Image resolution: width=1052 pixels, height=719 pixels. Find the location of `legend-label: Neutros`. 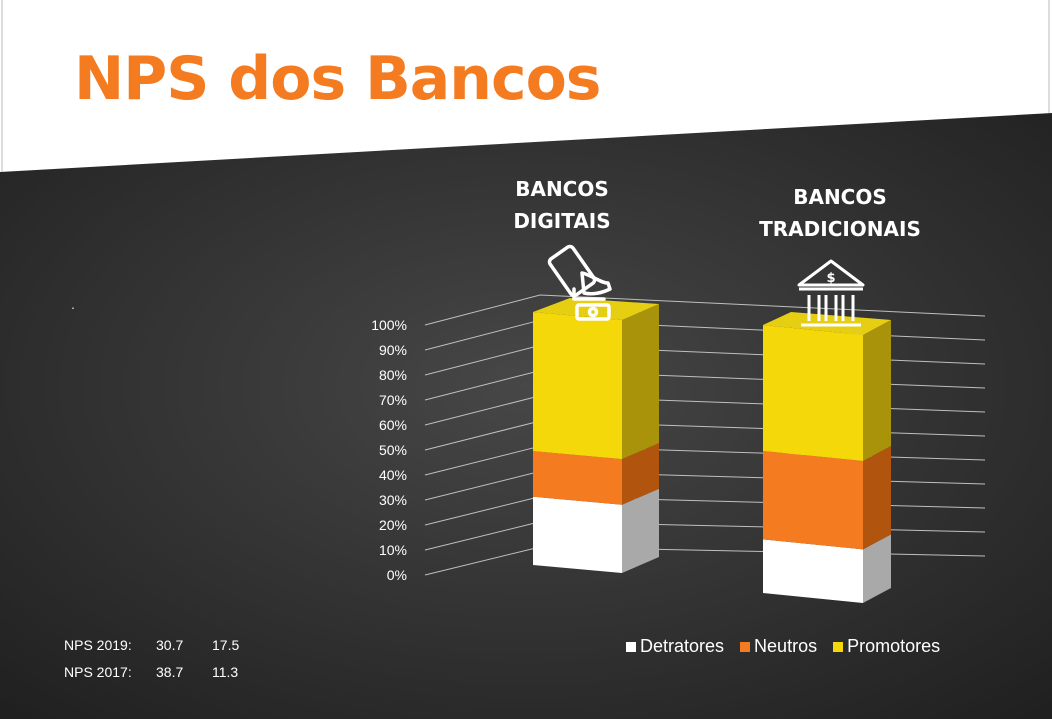

legend-label: Neutros is located at coordinates (786, 646).